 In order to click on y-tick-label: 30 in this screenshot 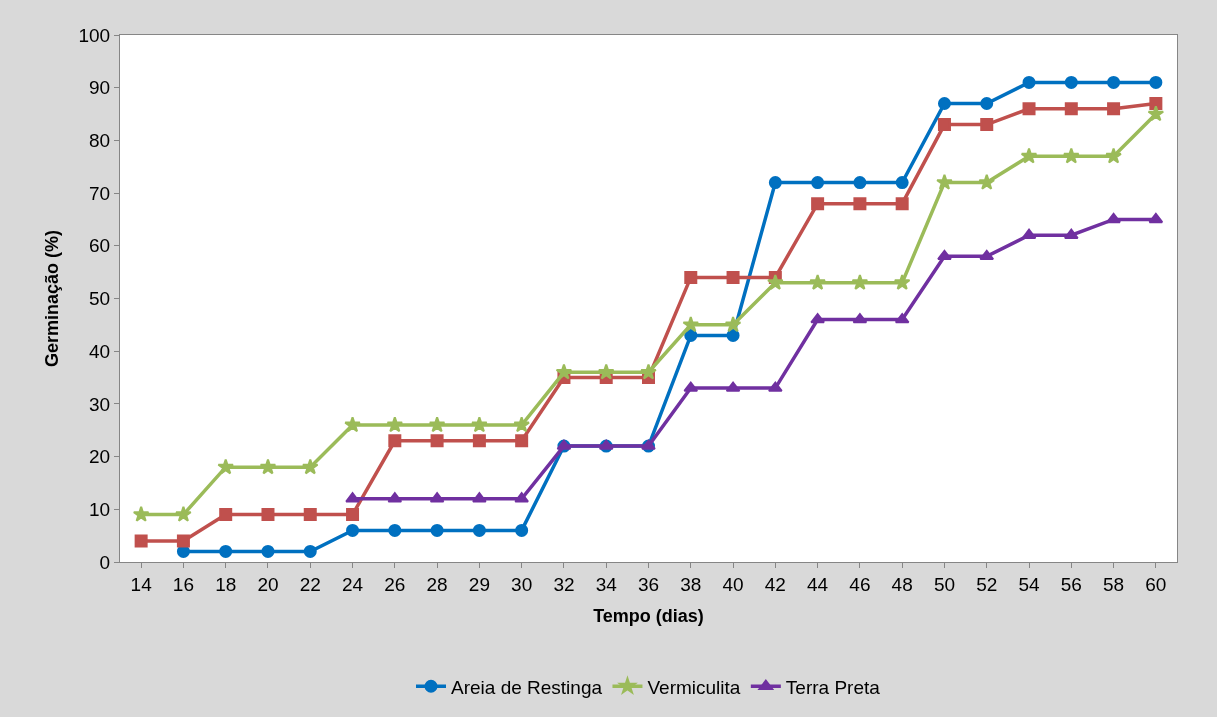, I will do `click(100, 404)`.